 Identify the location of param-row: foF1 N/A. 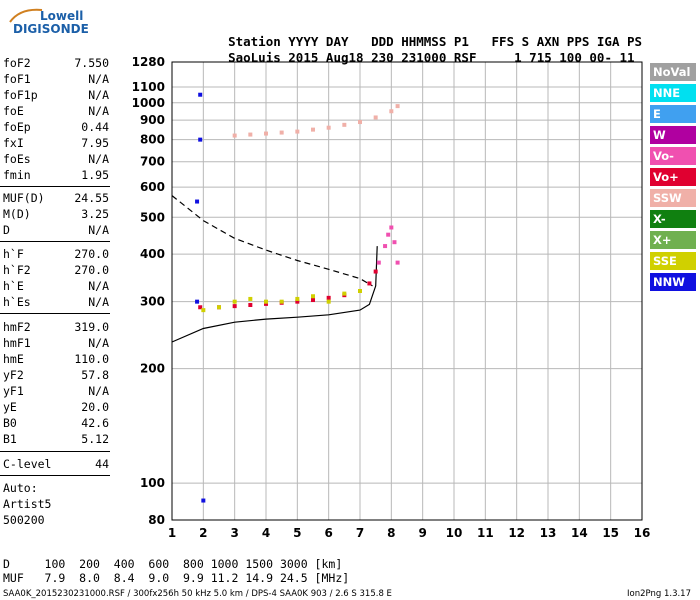
(56, 79).